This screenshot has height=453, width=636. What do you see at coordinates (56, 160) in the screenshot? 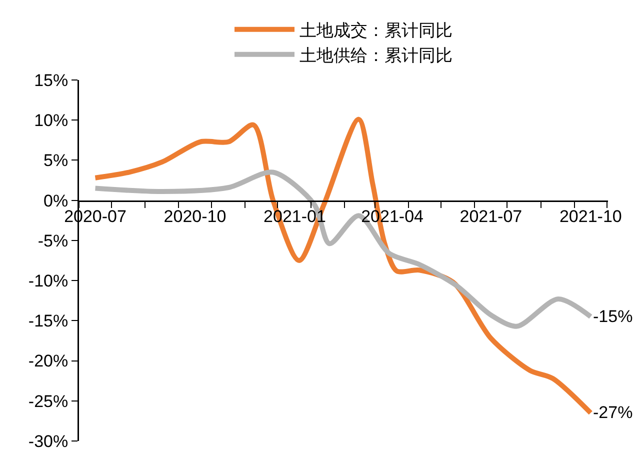
I see `y-tick-label: 5%` at bounding box center [56, 160].